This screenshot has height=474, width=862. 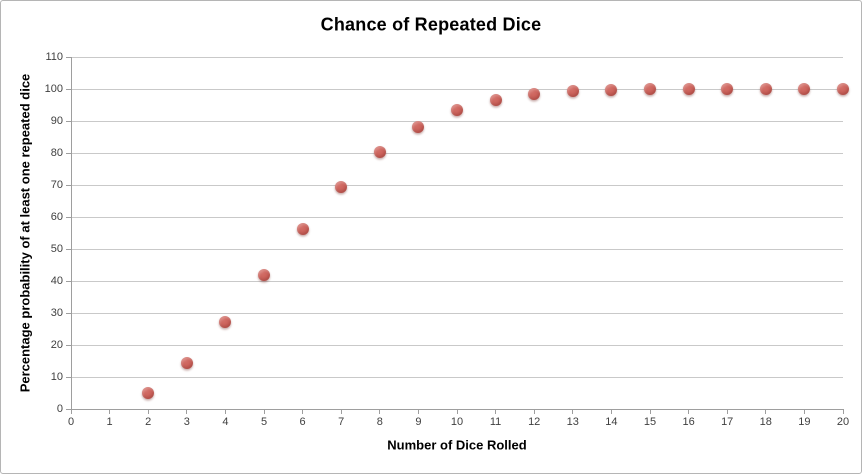 I want to click on x-tick-label: 8, so click(x=379, y=422).